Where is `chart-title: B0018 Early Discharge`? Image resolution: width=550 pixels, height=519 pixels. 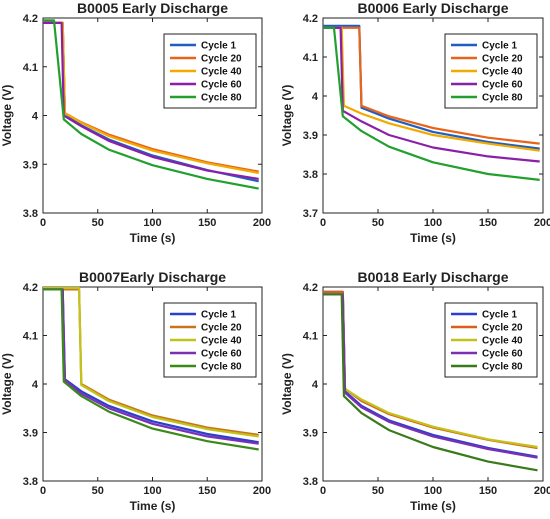 chart-title: B0018 Early Discharge is located at coordinates (433, 277).